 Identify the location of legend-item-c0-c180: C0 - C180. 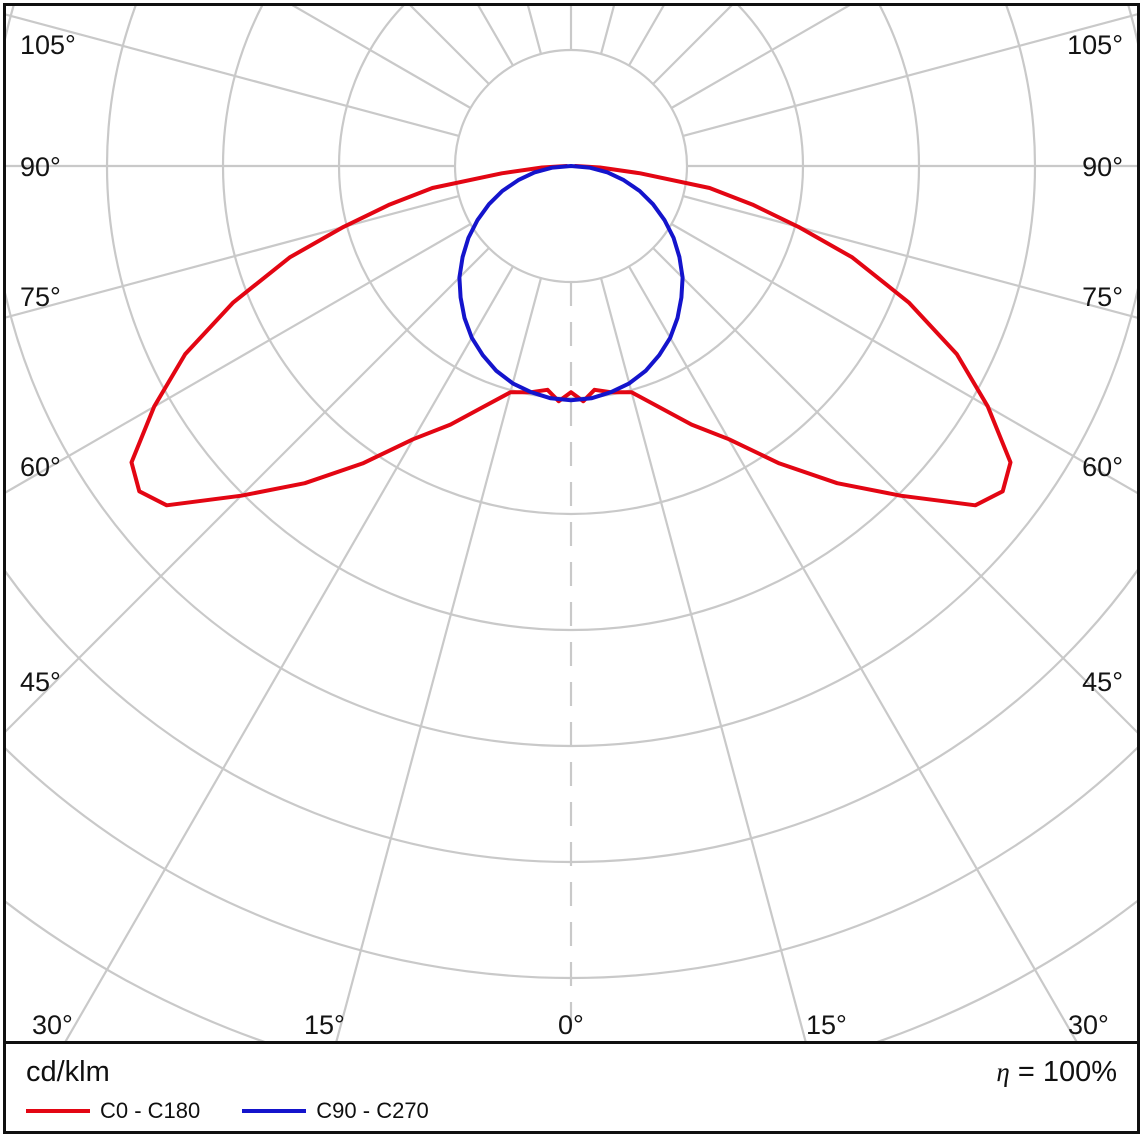
(113, 1111).